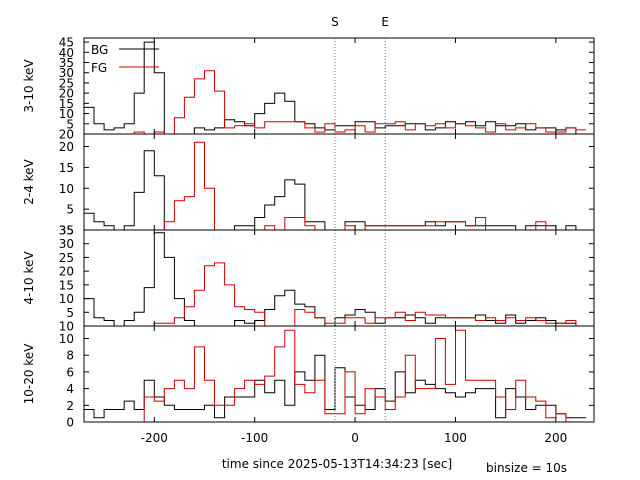  What do you see at coordinates (66, 43) in the screenshot?
I see `panel-1-ytick-label: 45` at bounding box center [66, 43].